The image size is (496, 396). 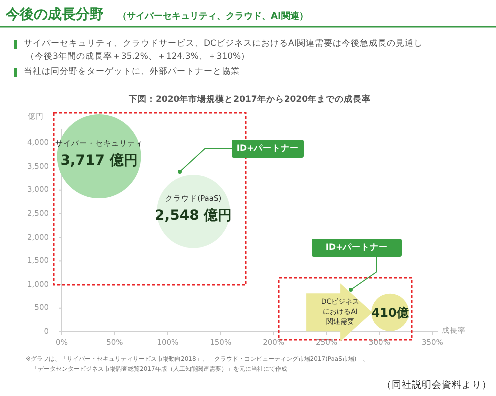 I want to click on data-label: 3,717 億円, so click(x=99, y=161).